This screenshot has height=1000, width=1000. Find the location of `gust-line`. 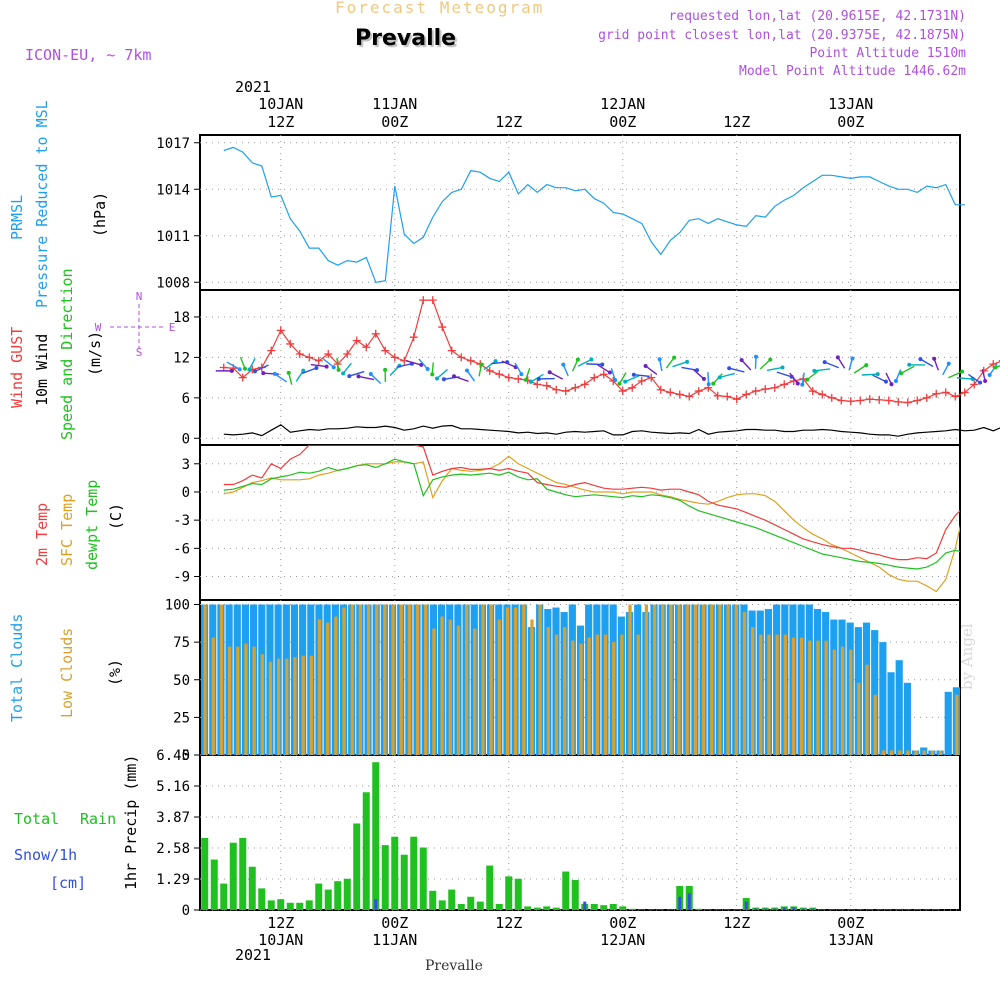

gust-line is located at coordinates (611, 351).